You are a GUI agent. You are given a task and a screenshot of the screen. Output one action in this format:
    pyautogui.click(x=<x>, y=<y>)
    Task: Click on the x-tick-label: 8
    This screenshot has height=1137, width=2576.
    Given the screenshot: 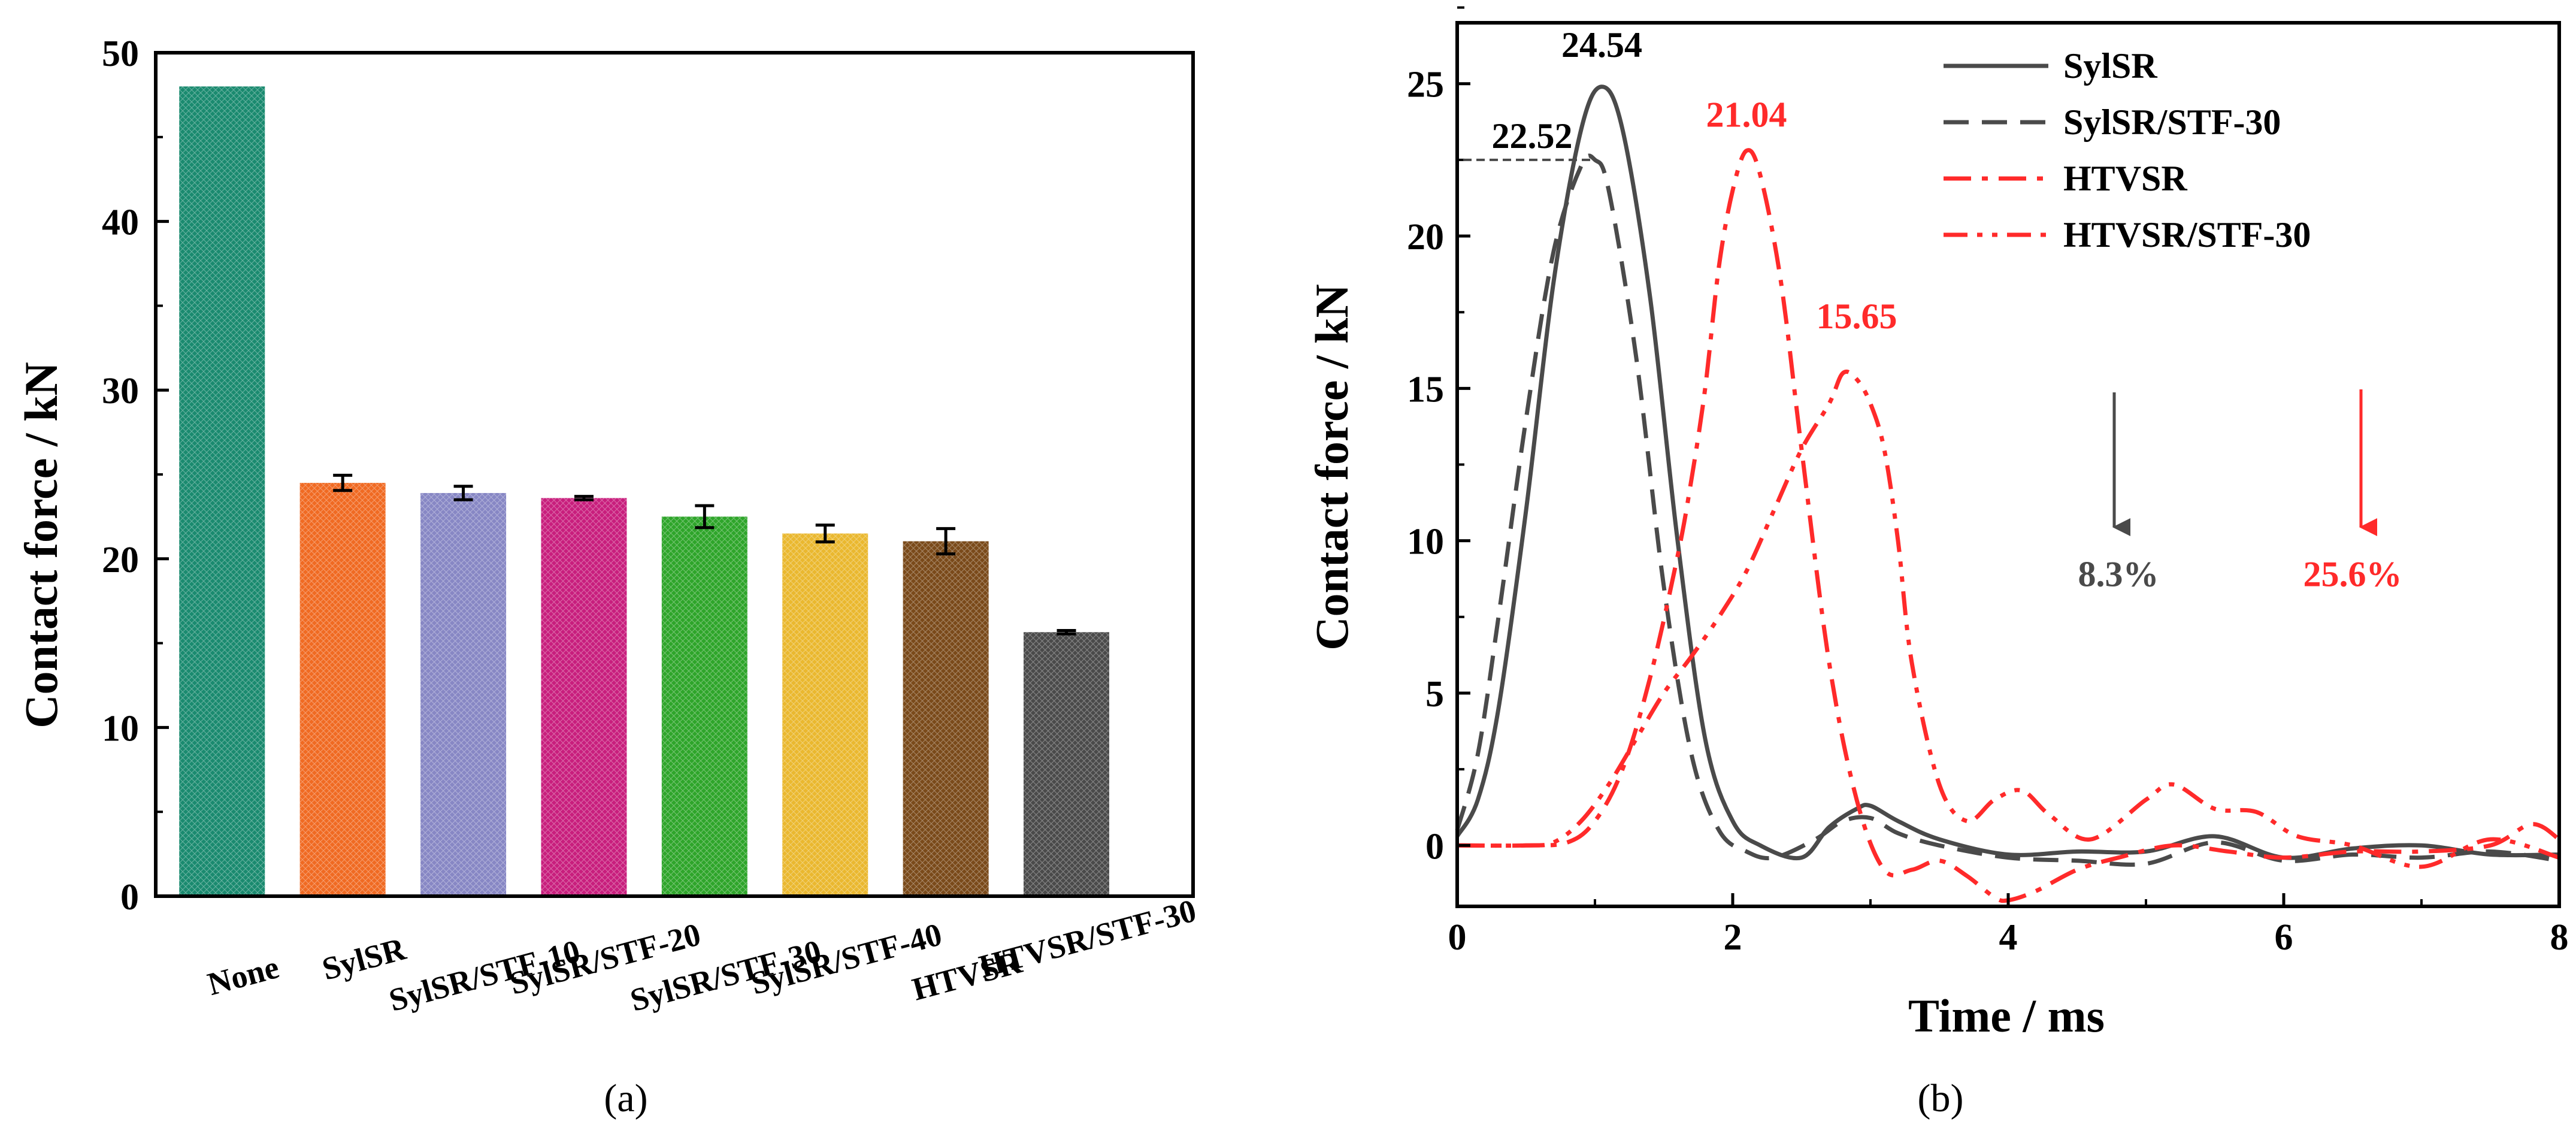 What is the action you would take?
    pyautogui.click(x=2559, y=937)
    